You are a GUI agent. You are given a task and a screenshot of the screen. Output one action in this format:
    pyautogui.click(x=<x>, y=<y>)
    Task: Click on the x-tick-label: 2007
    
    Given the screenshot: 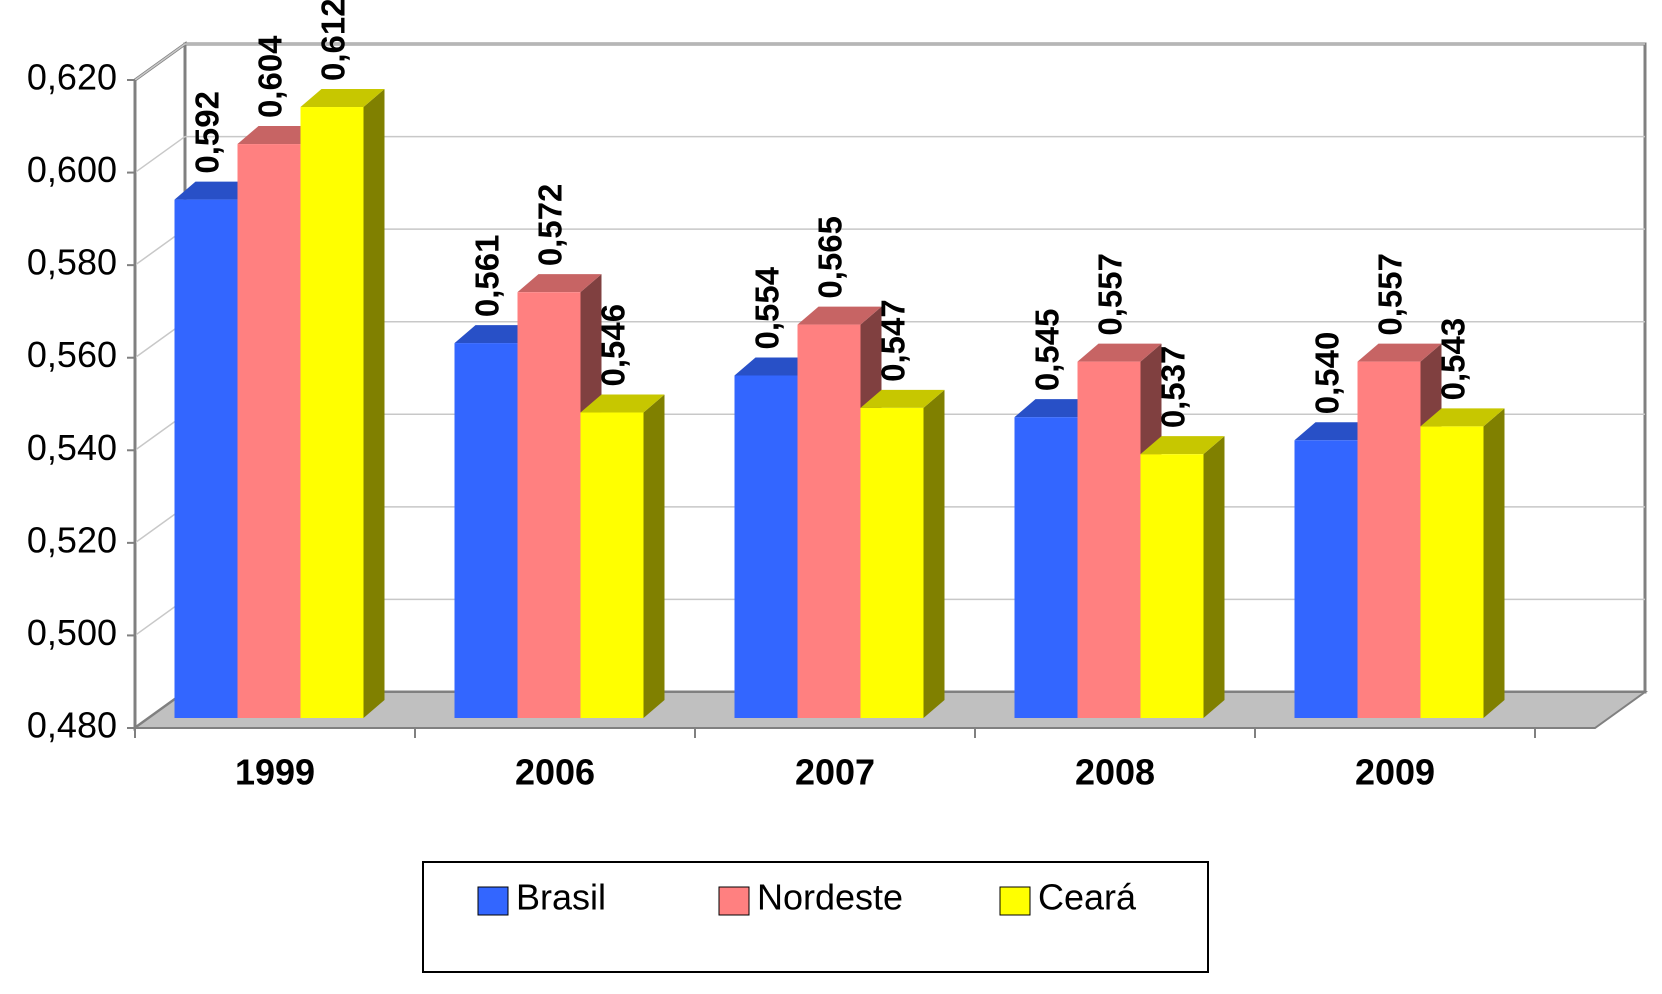 What is the action you would take?
    pyautogui.click(x=835, y=772)
    